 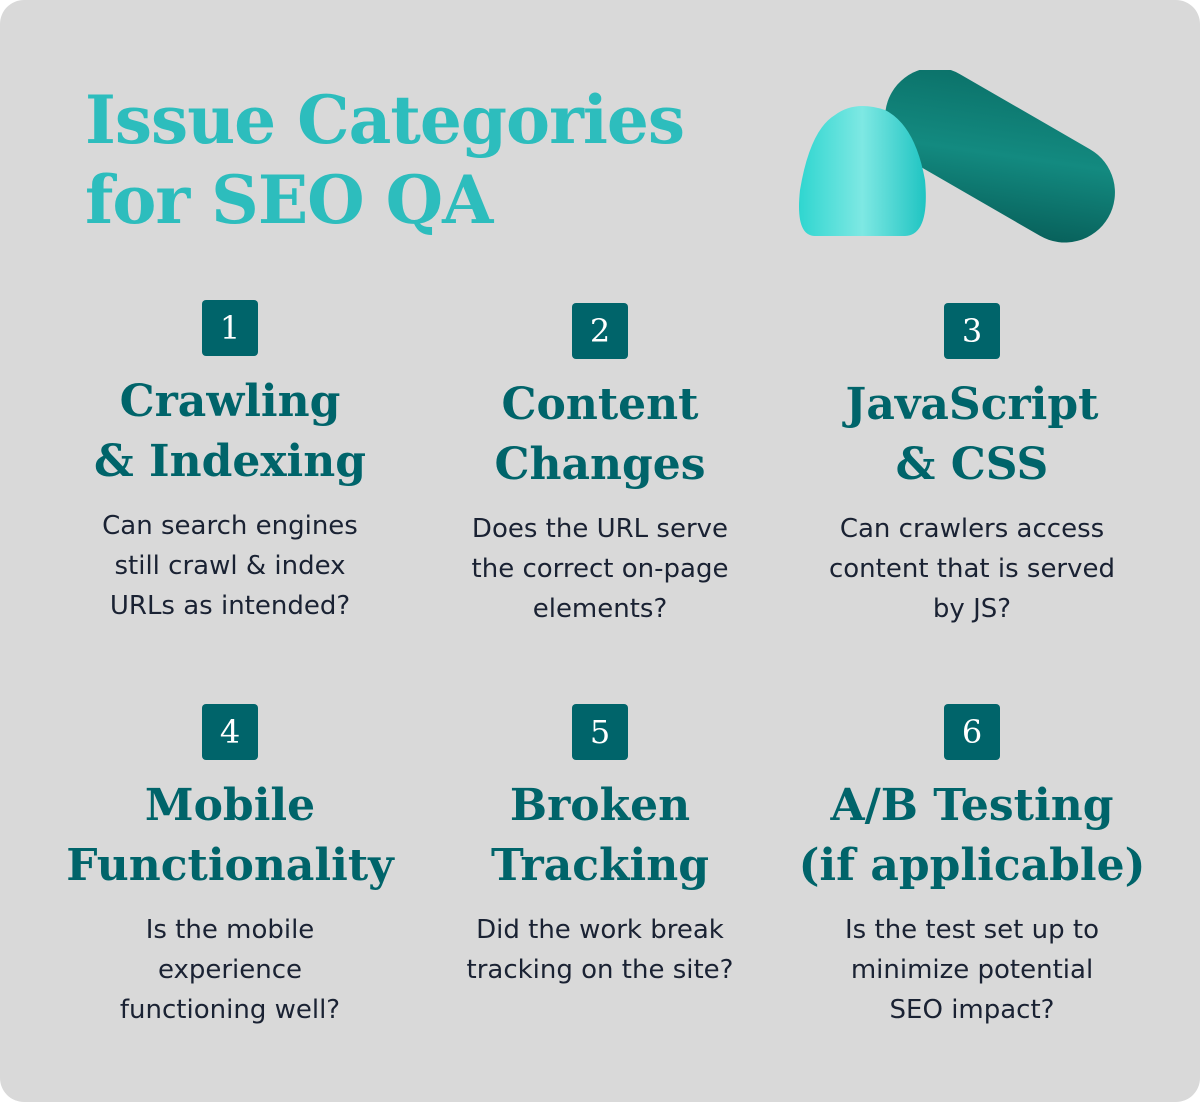 What do you see at coordinates (230, 431) in the screenshot?
I see `card-heading: Crawling & Indexing` at bounding box center [230, 431].